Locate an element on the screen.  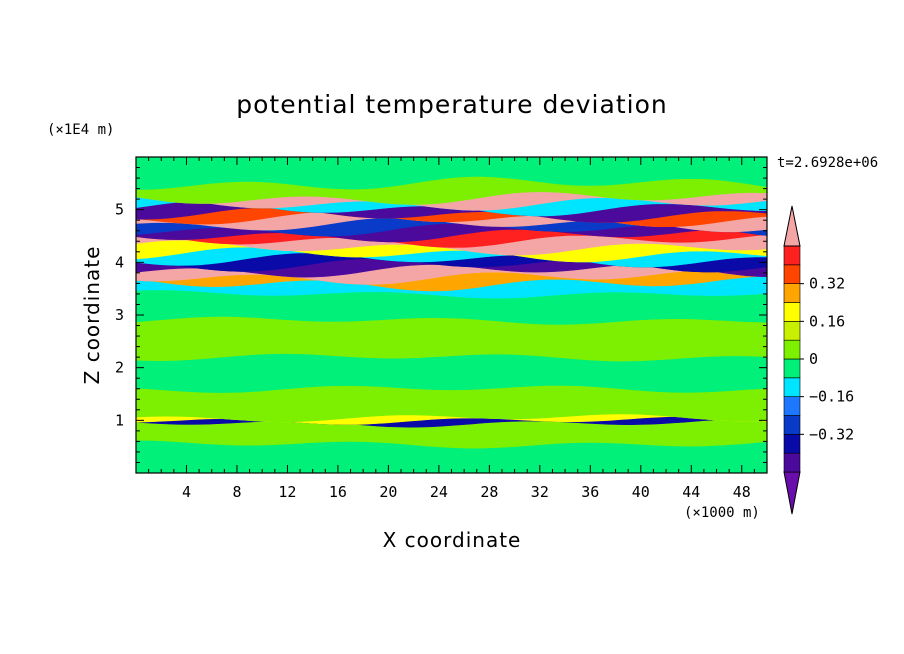
colorbar-min-arrow is located at coordinates (792, 493).